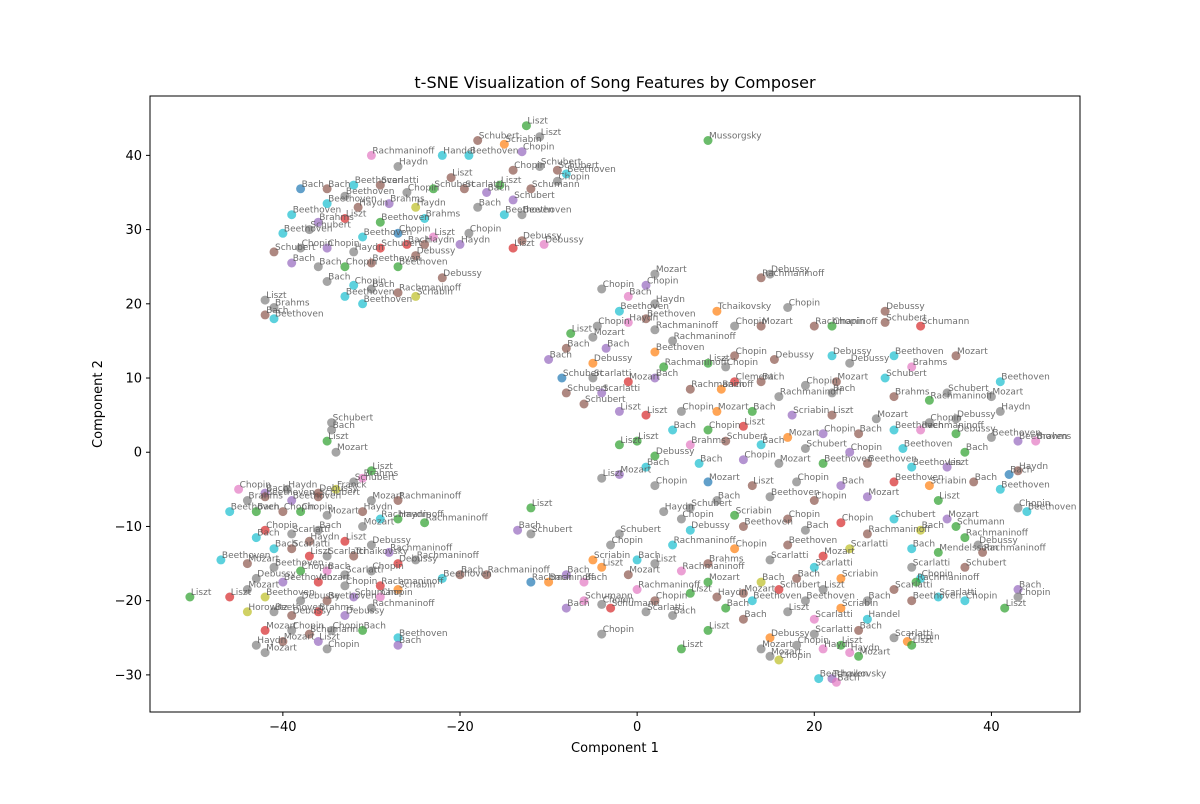 This screenshot has height=804, width=1200. I want to click on y-tick-label: 20, so click(133, 304).